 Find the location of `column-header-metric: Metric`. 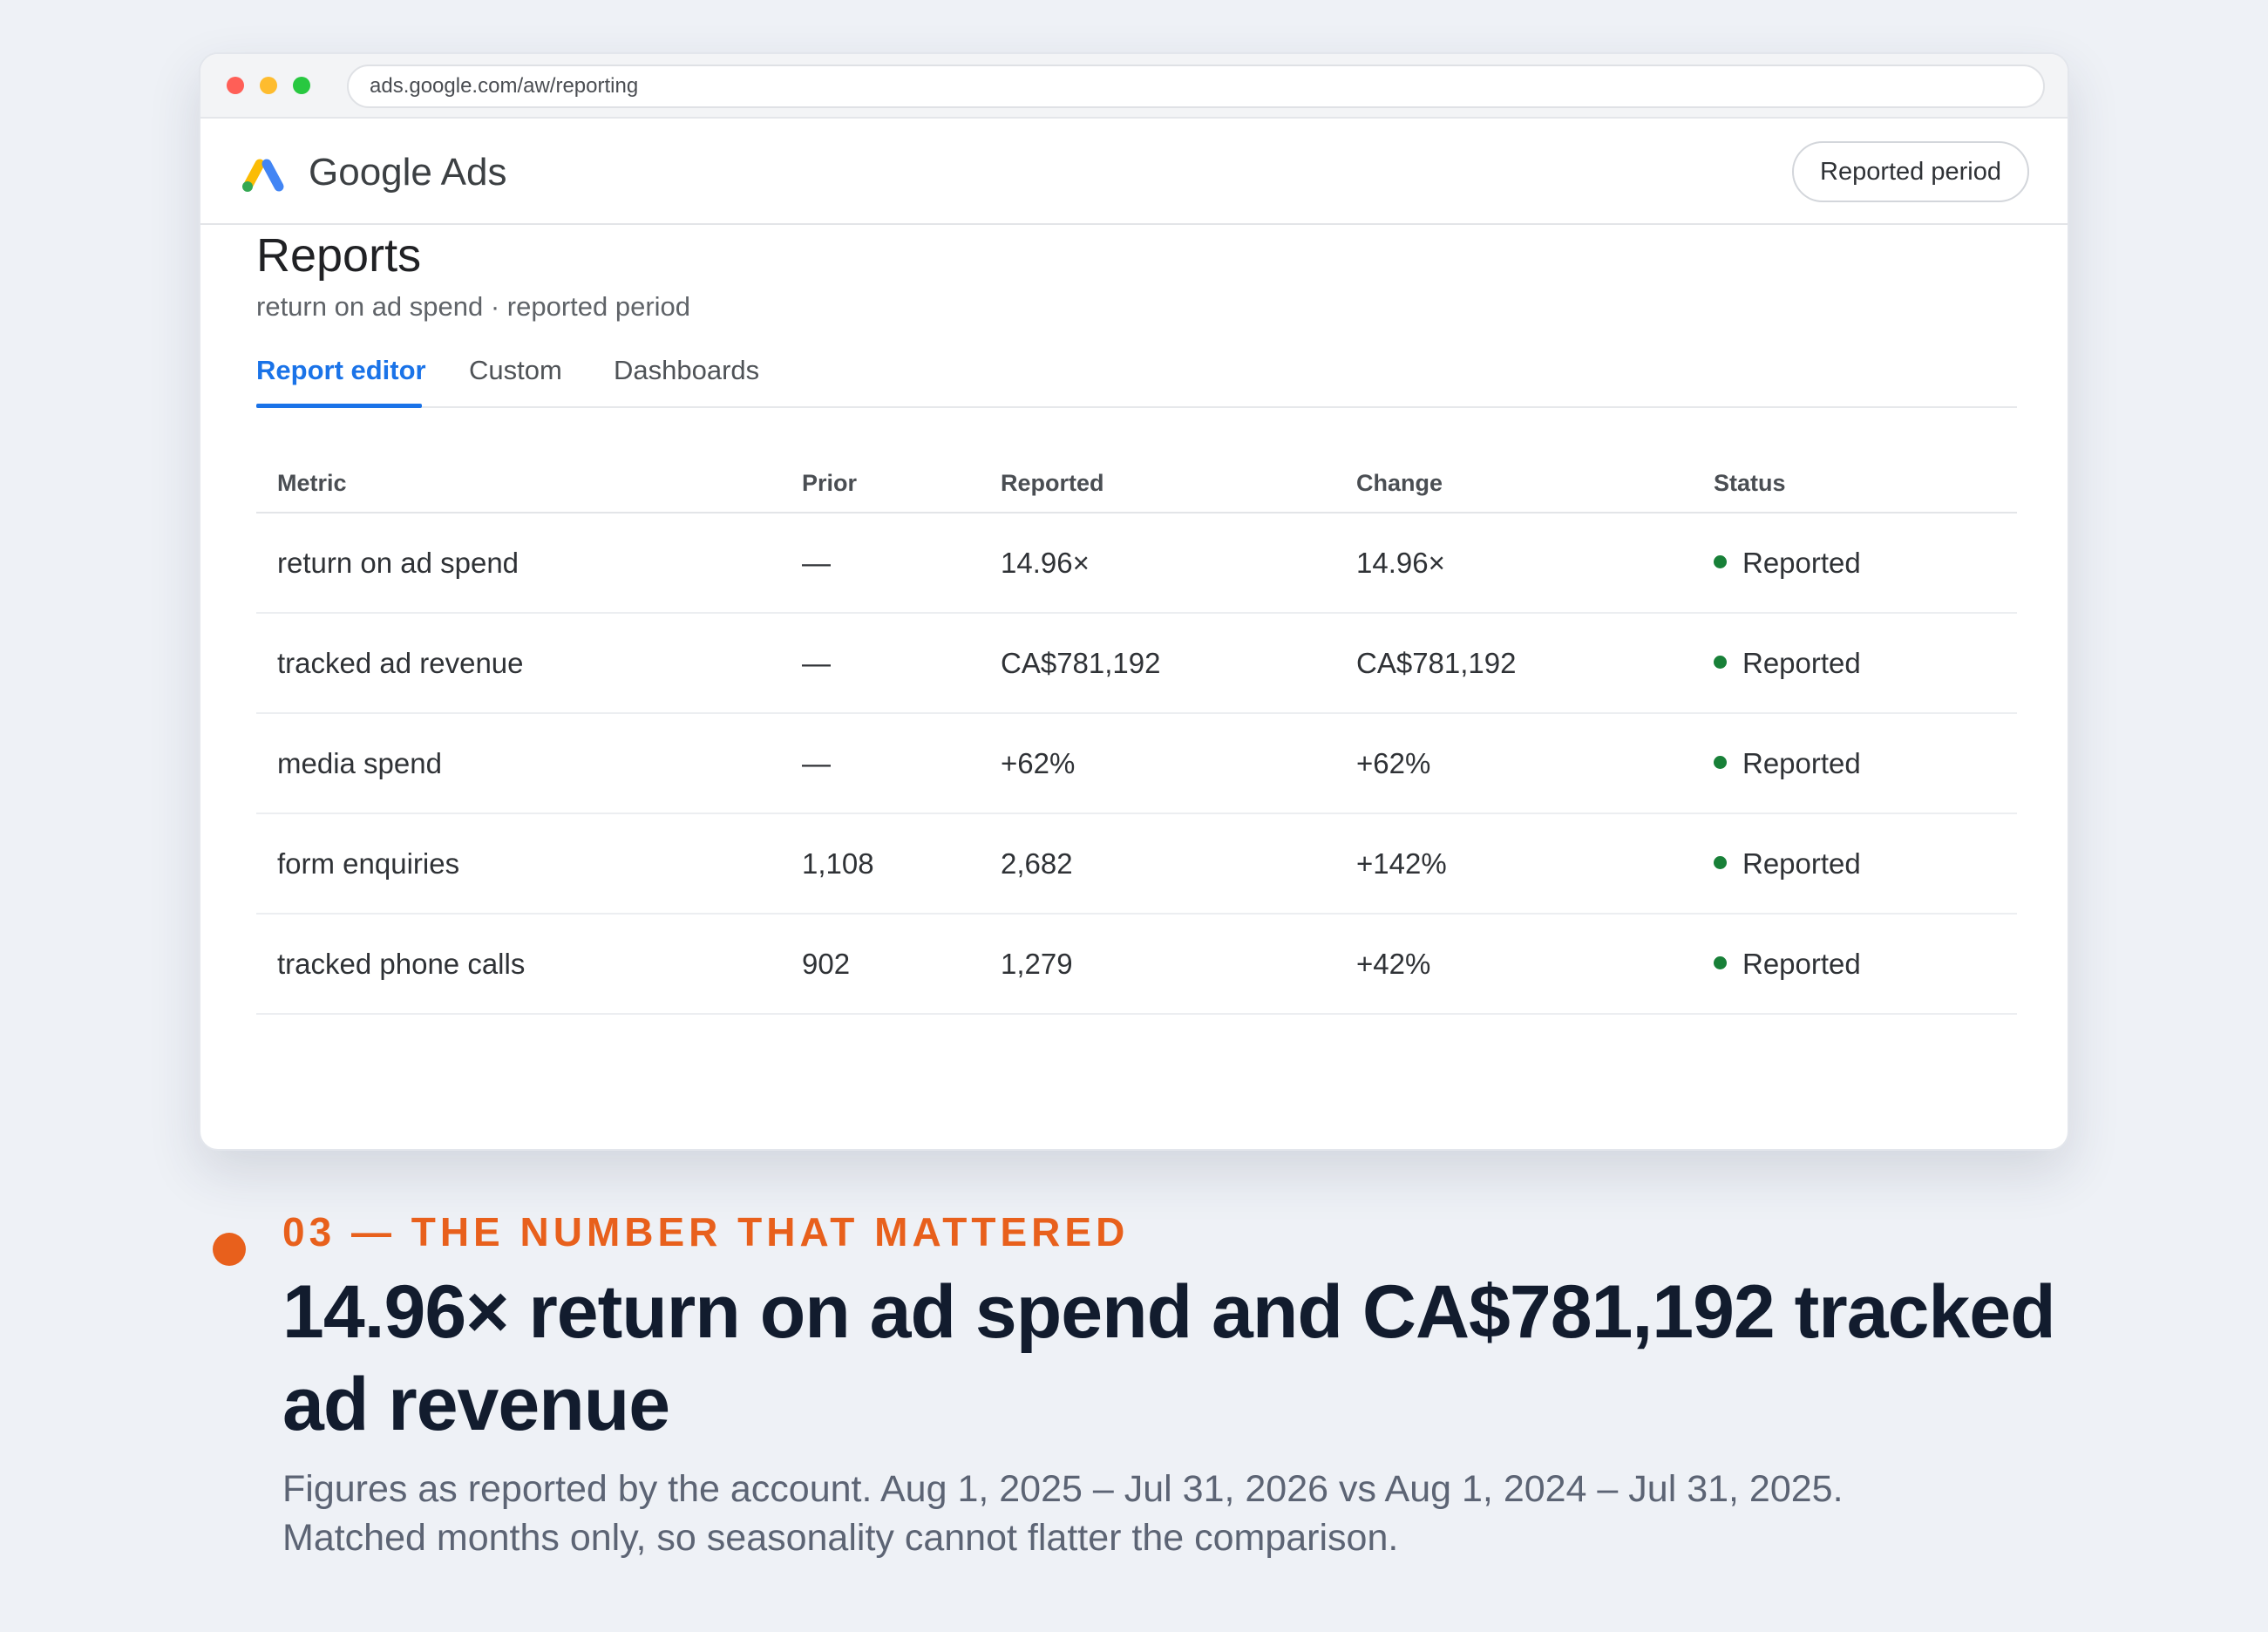

column-header-metric: Metric is located at coordinates (518, 484).